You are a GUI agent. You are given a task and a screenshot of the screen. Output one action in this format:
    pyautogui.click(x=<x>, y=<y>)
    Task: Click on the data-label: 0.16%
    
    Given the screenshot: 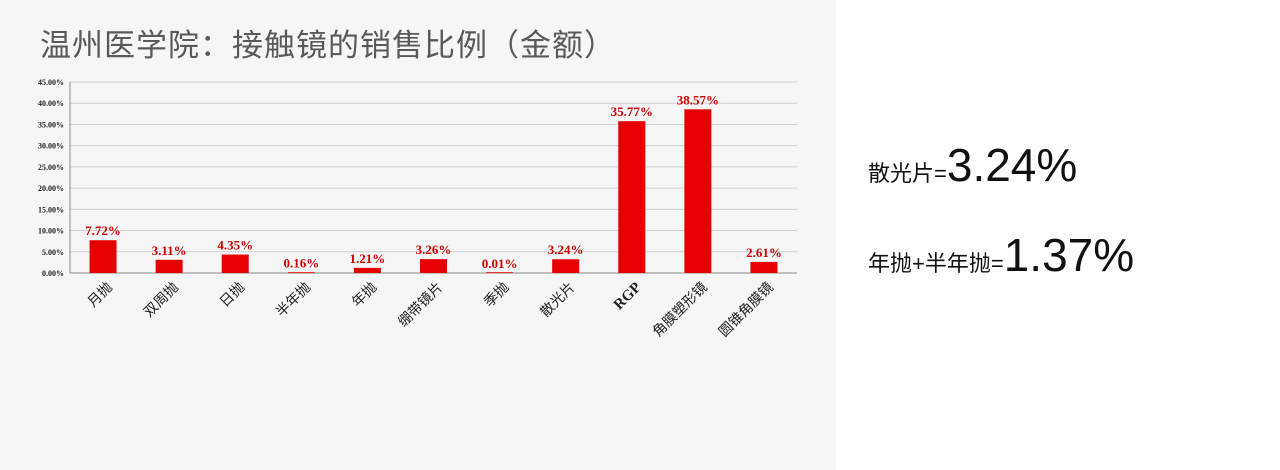 What is the action you would take?
    pyautogui.click(x=301, y=262)
    